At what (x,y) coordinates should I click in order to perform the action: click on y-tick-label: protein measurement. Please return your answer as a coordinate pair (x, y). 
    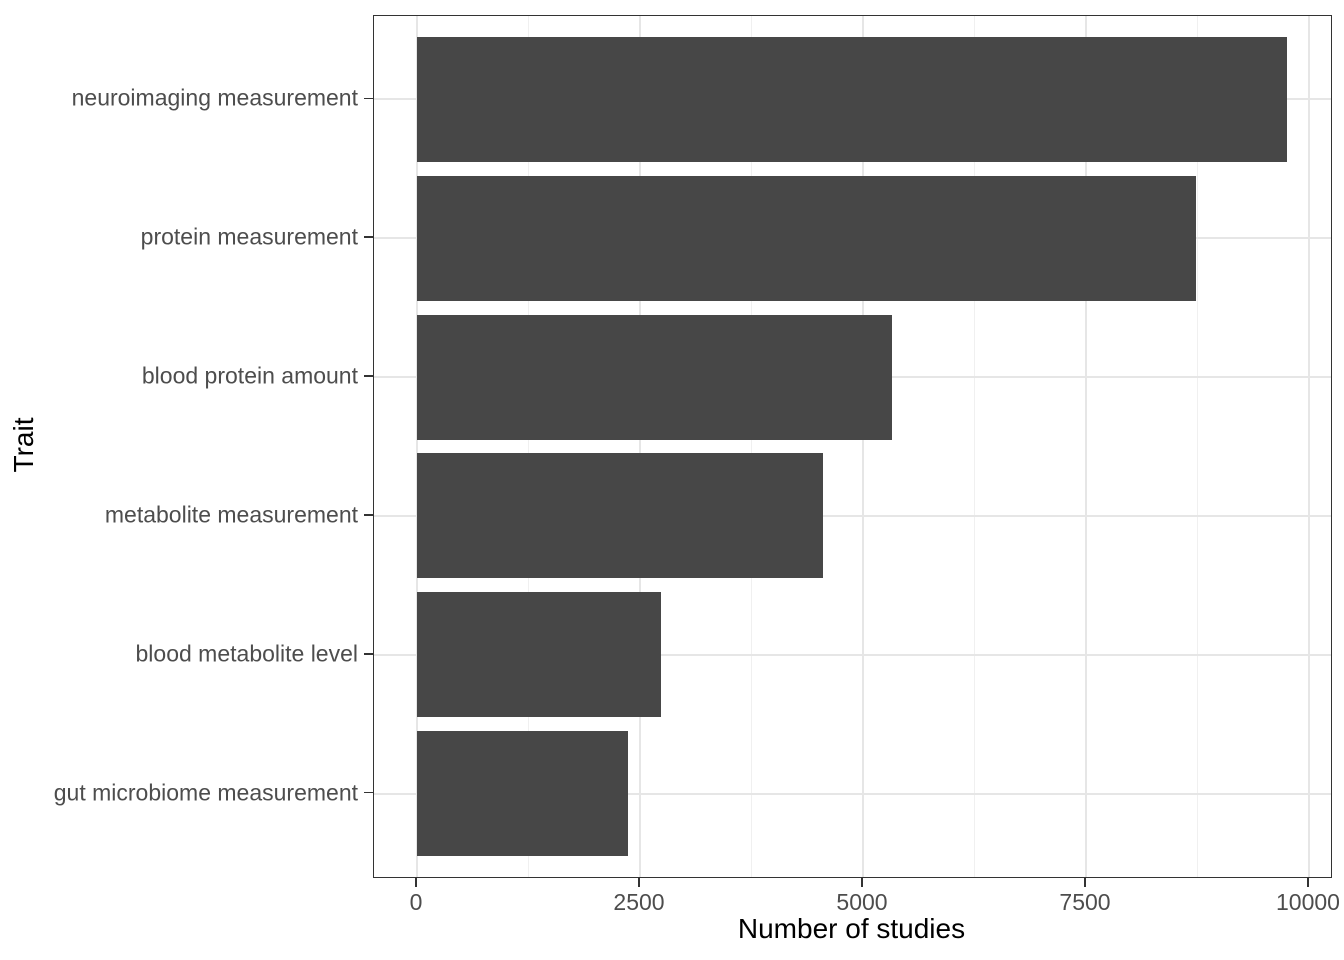
    Looking at the image, I should click on (249, 236).